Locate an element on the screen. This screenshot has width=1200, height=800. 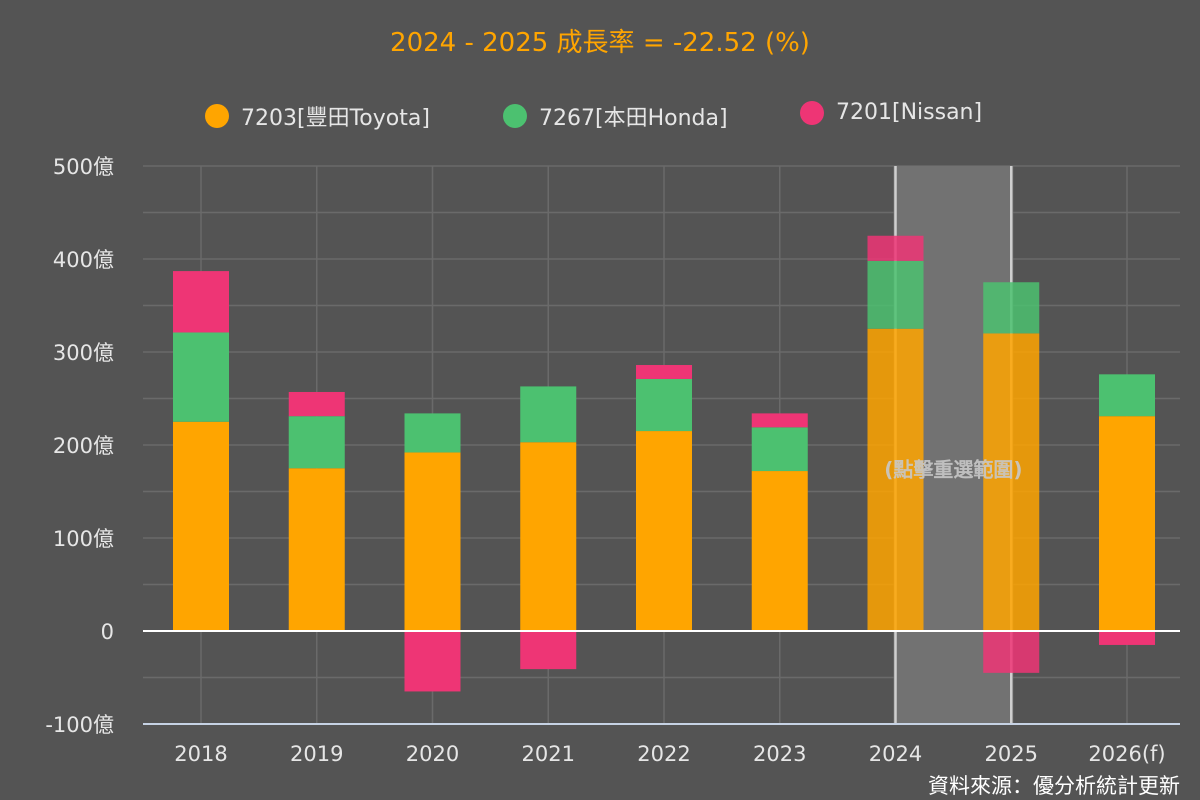
x-tick-label: 2026(f) is located at coordinates (1126, 754).